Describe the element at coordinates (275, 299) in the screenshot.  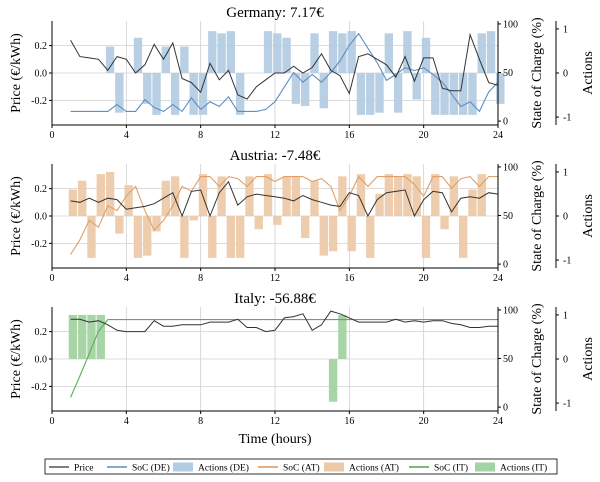
I see `subplot-title: Italy: -56.88€` at that location.